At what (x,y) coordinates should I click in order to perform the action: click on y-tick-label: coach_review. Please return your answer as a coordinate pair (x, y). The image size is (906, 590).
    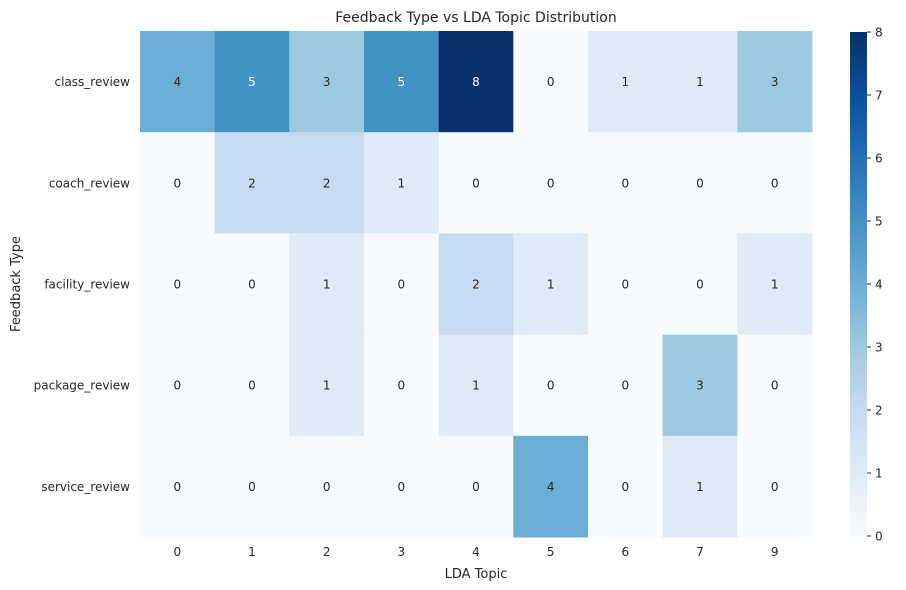
    Looking at the image, I should click on (89, 183).